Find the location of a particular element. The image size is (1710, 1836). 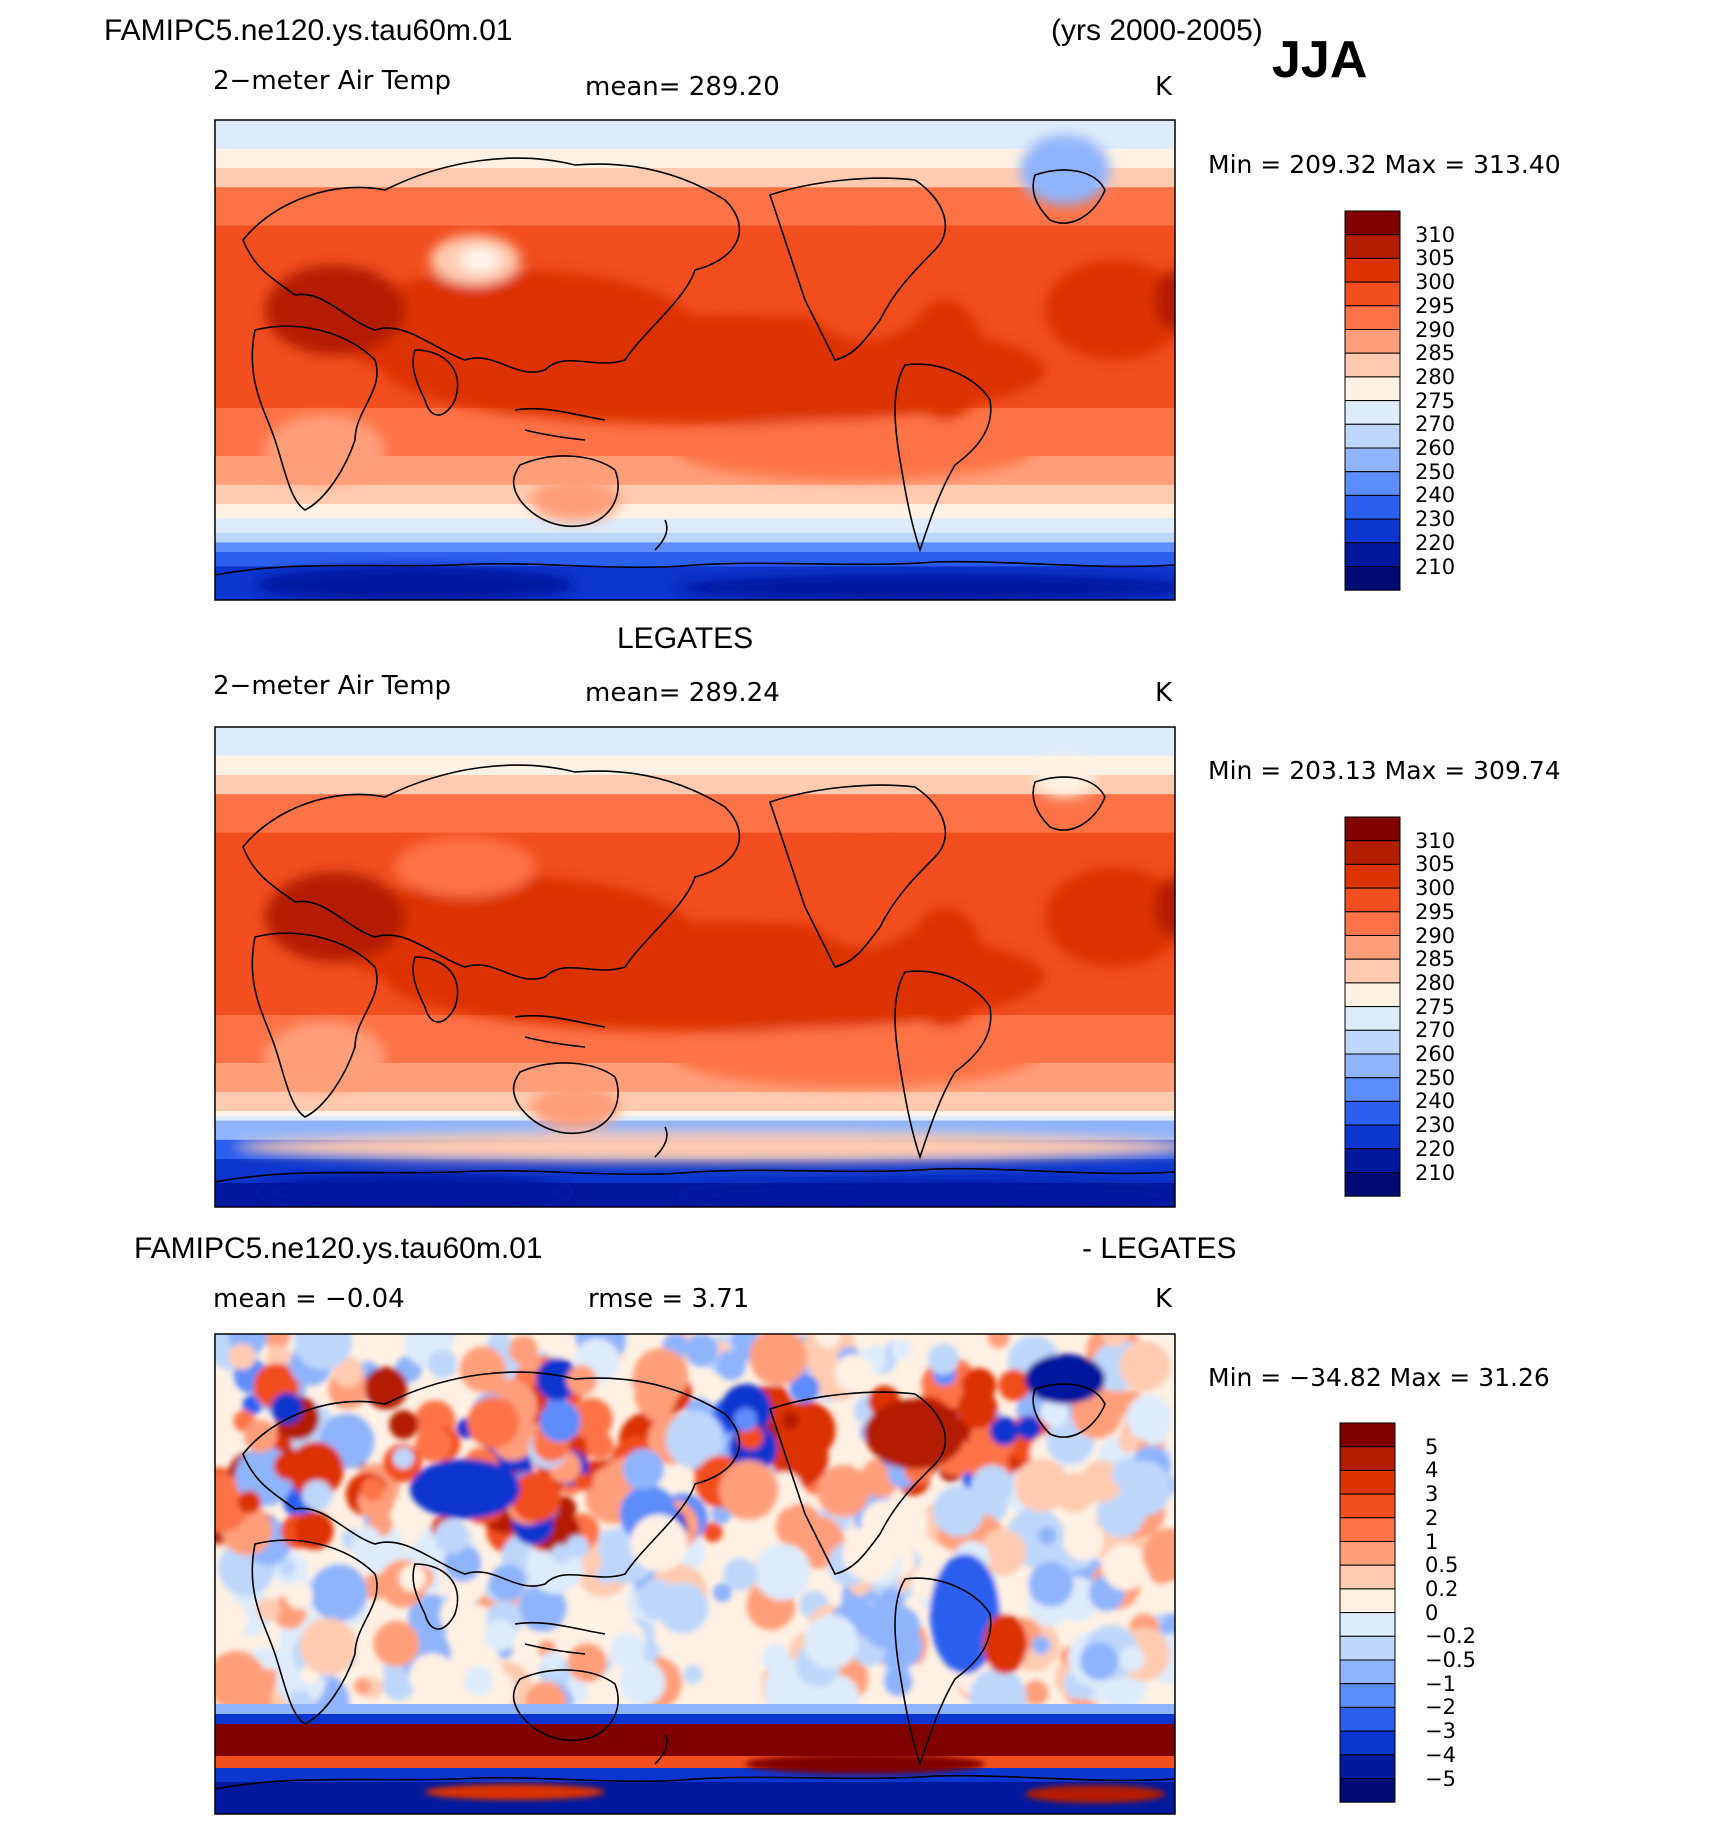

colorbar-model is located at coordinates (1372, 400).